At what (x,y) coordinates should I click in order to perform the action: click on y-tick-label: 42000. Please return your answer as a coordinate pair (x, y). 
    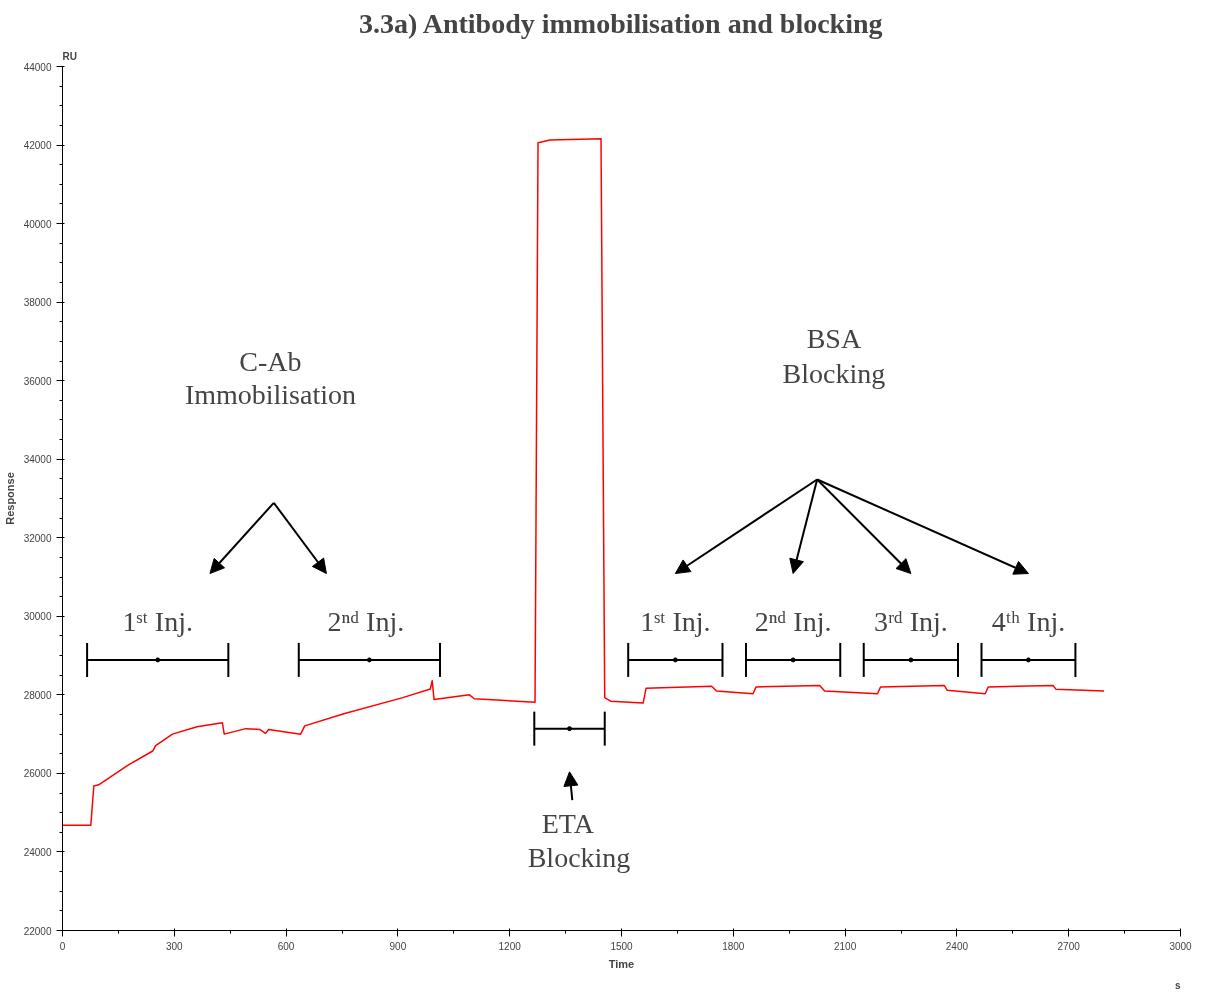
    Looking at the image, I should click on (37, 146).